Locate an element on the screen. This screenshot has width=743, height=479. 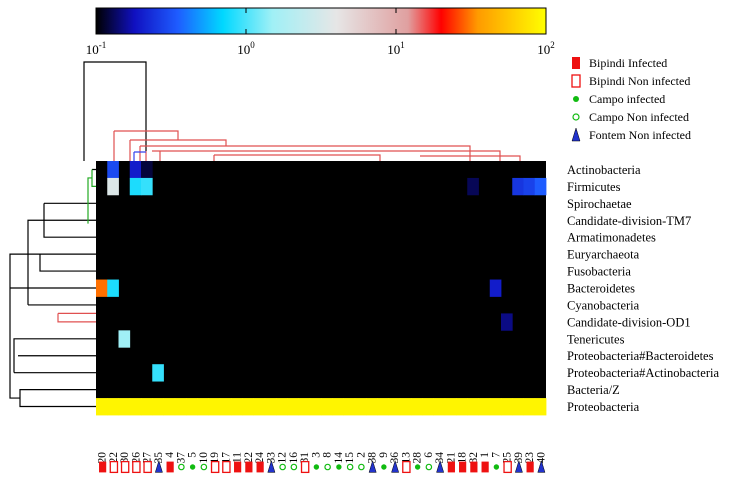
row-label: Cyanobacteria is located at coordinates (603, 305).